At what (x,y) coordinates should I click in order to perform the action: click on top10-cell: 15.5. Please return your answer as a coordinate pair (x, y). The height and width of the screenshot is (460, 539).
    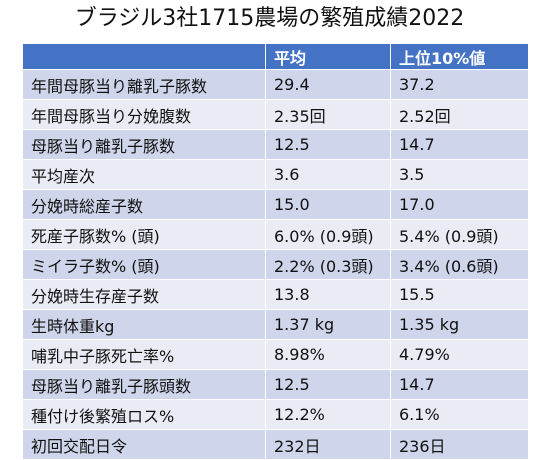
    Looking at the image, I should click on (459, 294).